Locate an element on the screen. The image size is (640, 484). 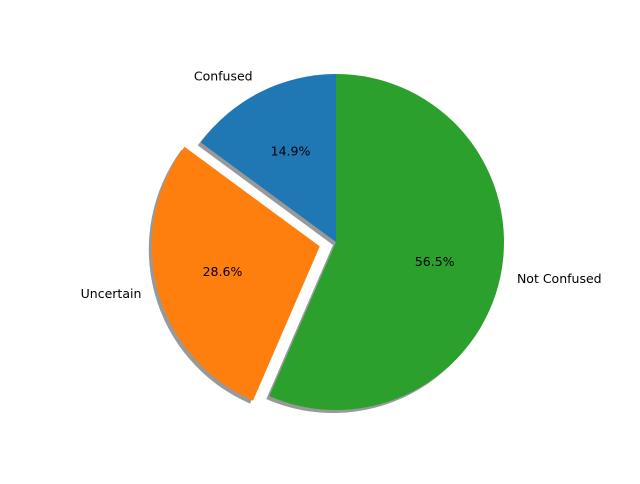
pie-slice-confused is located at coordinates (268, 158).